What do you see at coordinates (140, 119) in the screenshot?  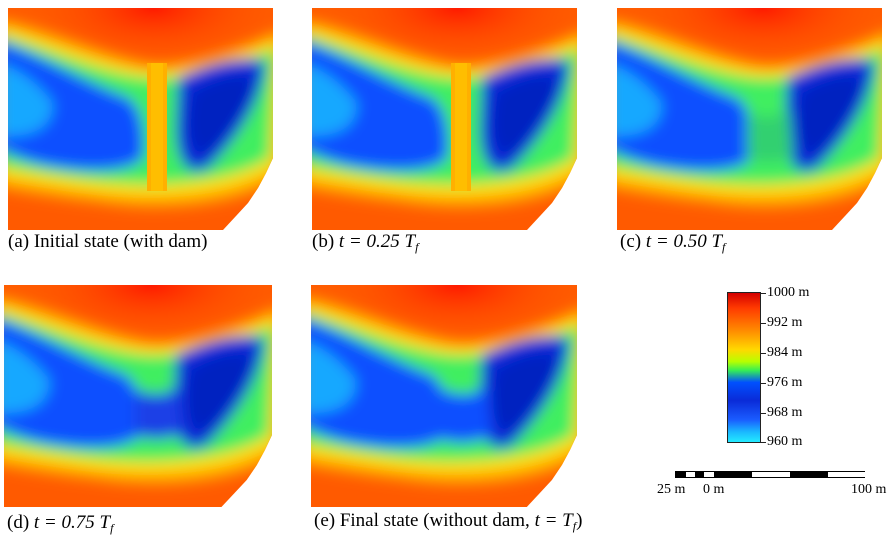 I see `elevation-map-a` at bounding box center [140, 119].